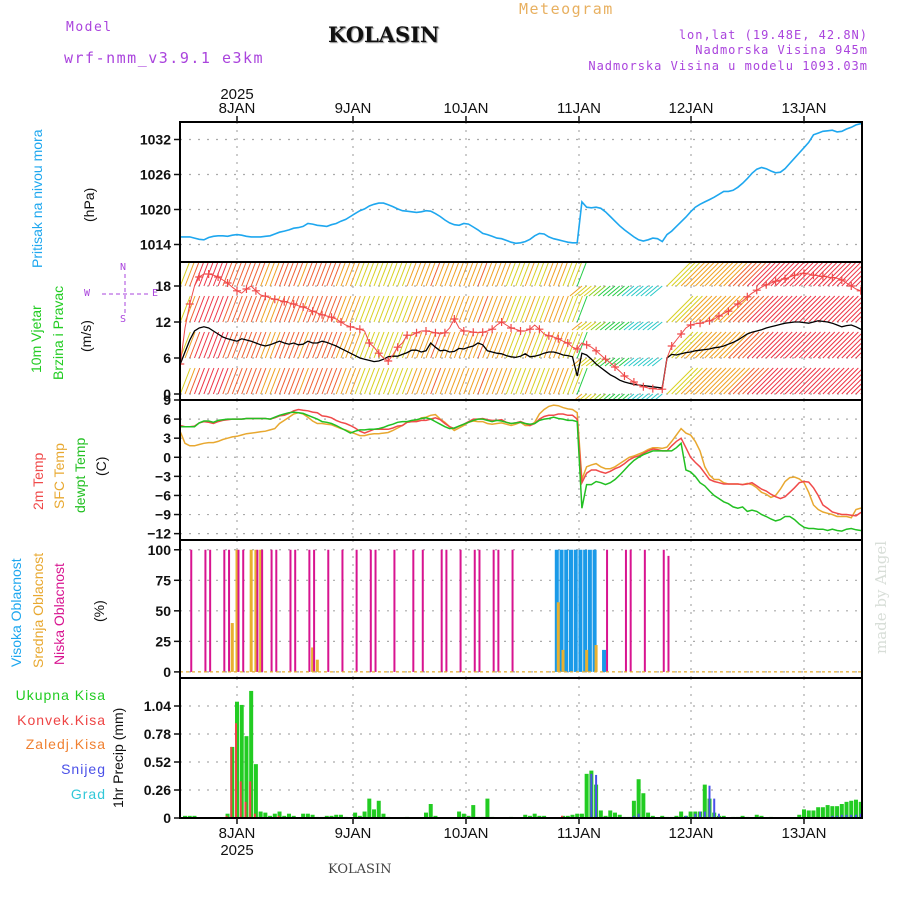 The image size is (900, 900). I want to click on y-tick-label: 1.04, so click(157, 706).